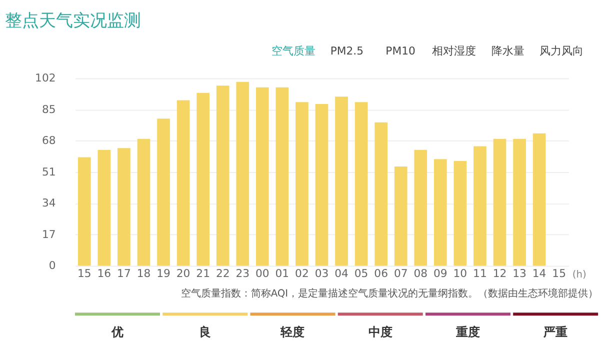 The width and height of the screenshot is (604, 362). I want to click on x-tick-label: 12, so click(499, 273).